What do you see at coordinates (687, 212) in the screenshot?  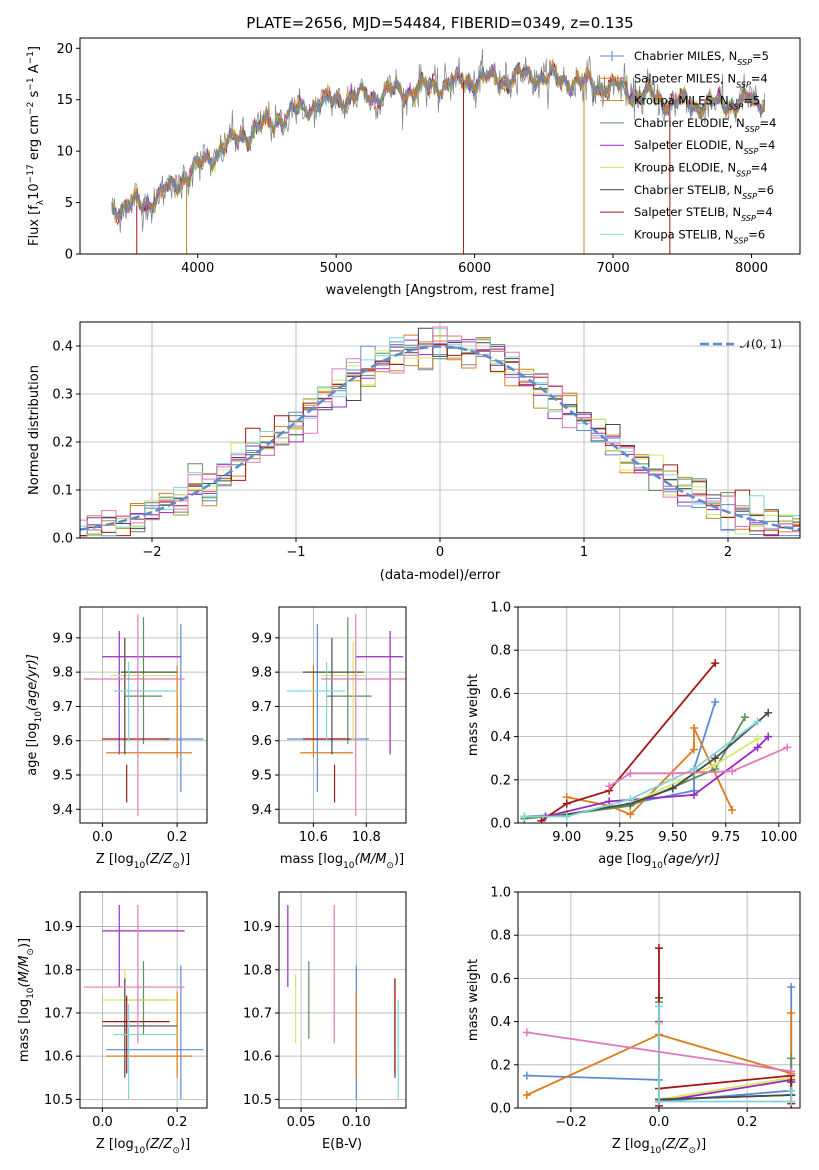 I see `legend-name: Salpeter STELIB, N` at bounding box center [687, 212].